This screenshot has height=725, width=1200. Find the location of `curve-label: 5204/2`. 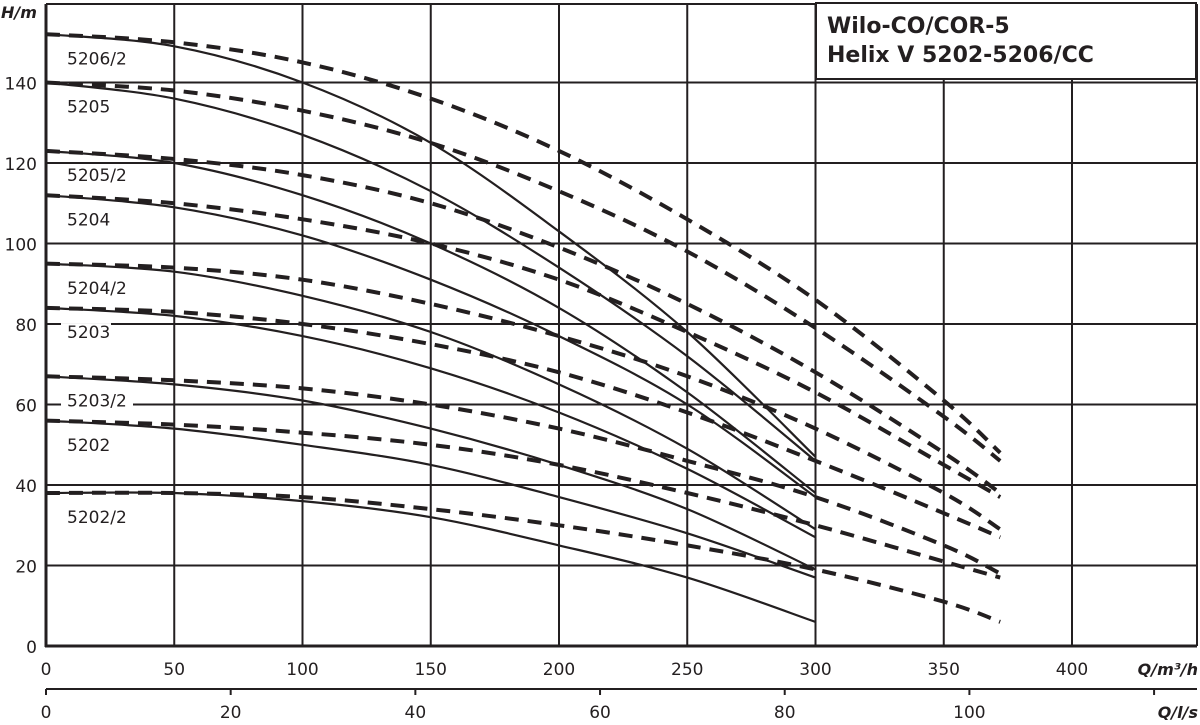

curve-label: 5204/2 is located at coordinates (97, 289).